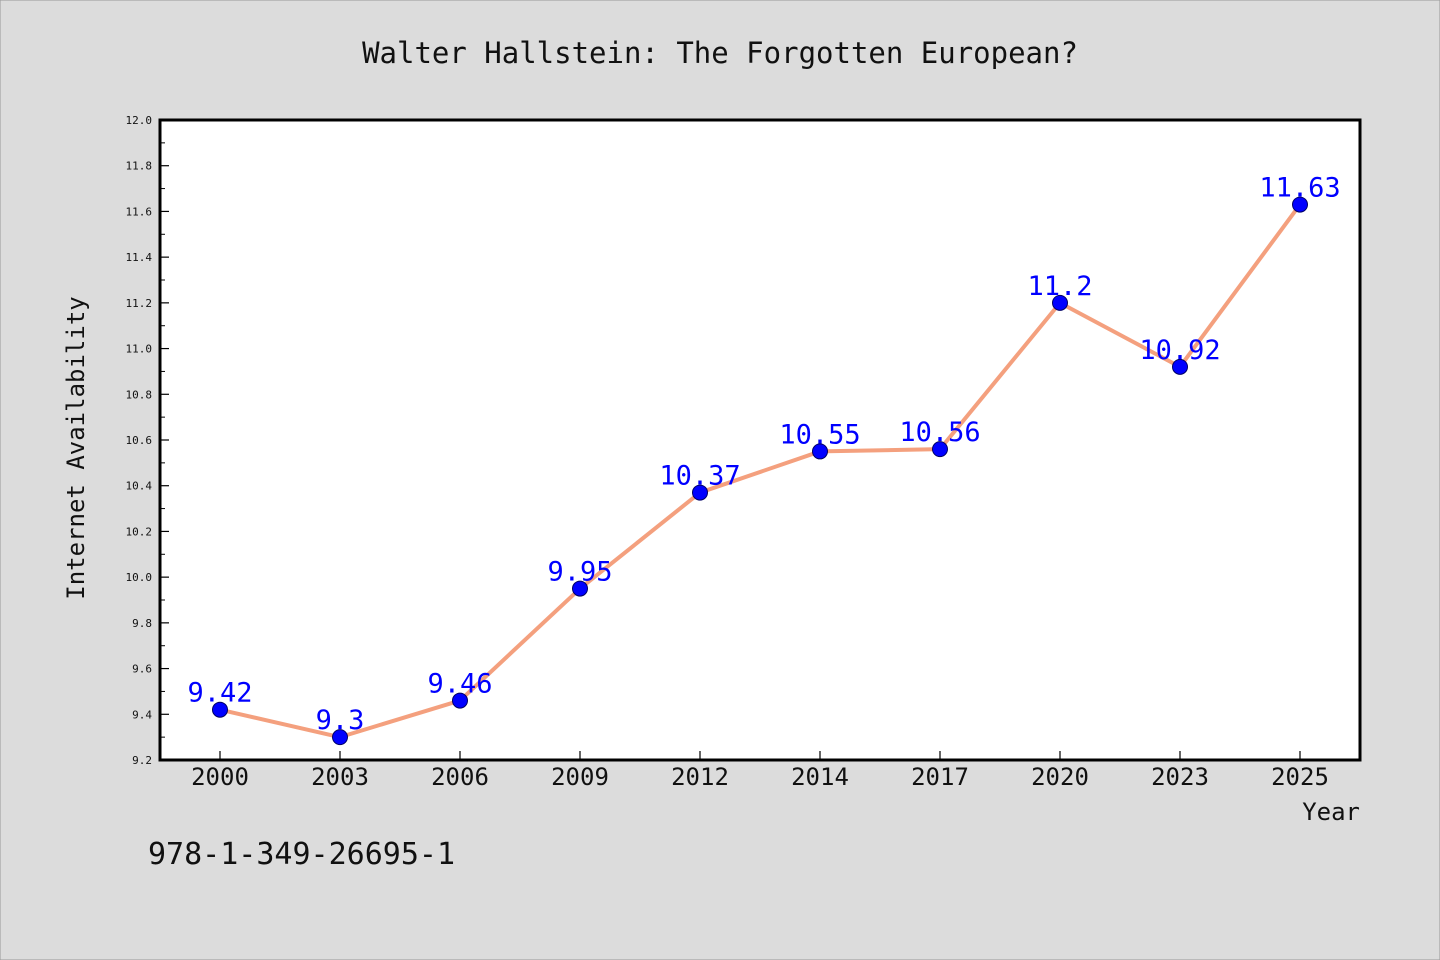  What do you see at coordinates (939, 432) in the screenshot?
I see `data-label: 10.56` at bounding box center [939, 432].